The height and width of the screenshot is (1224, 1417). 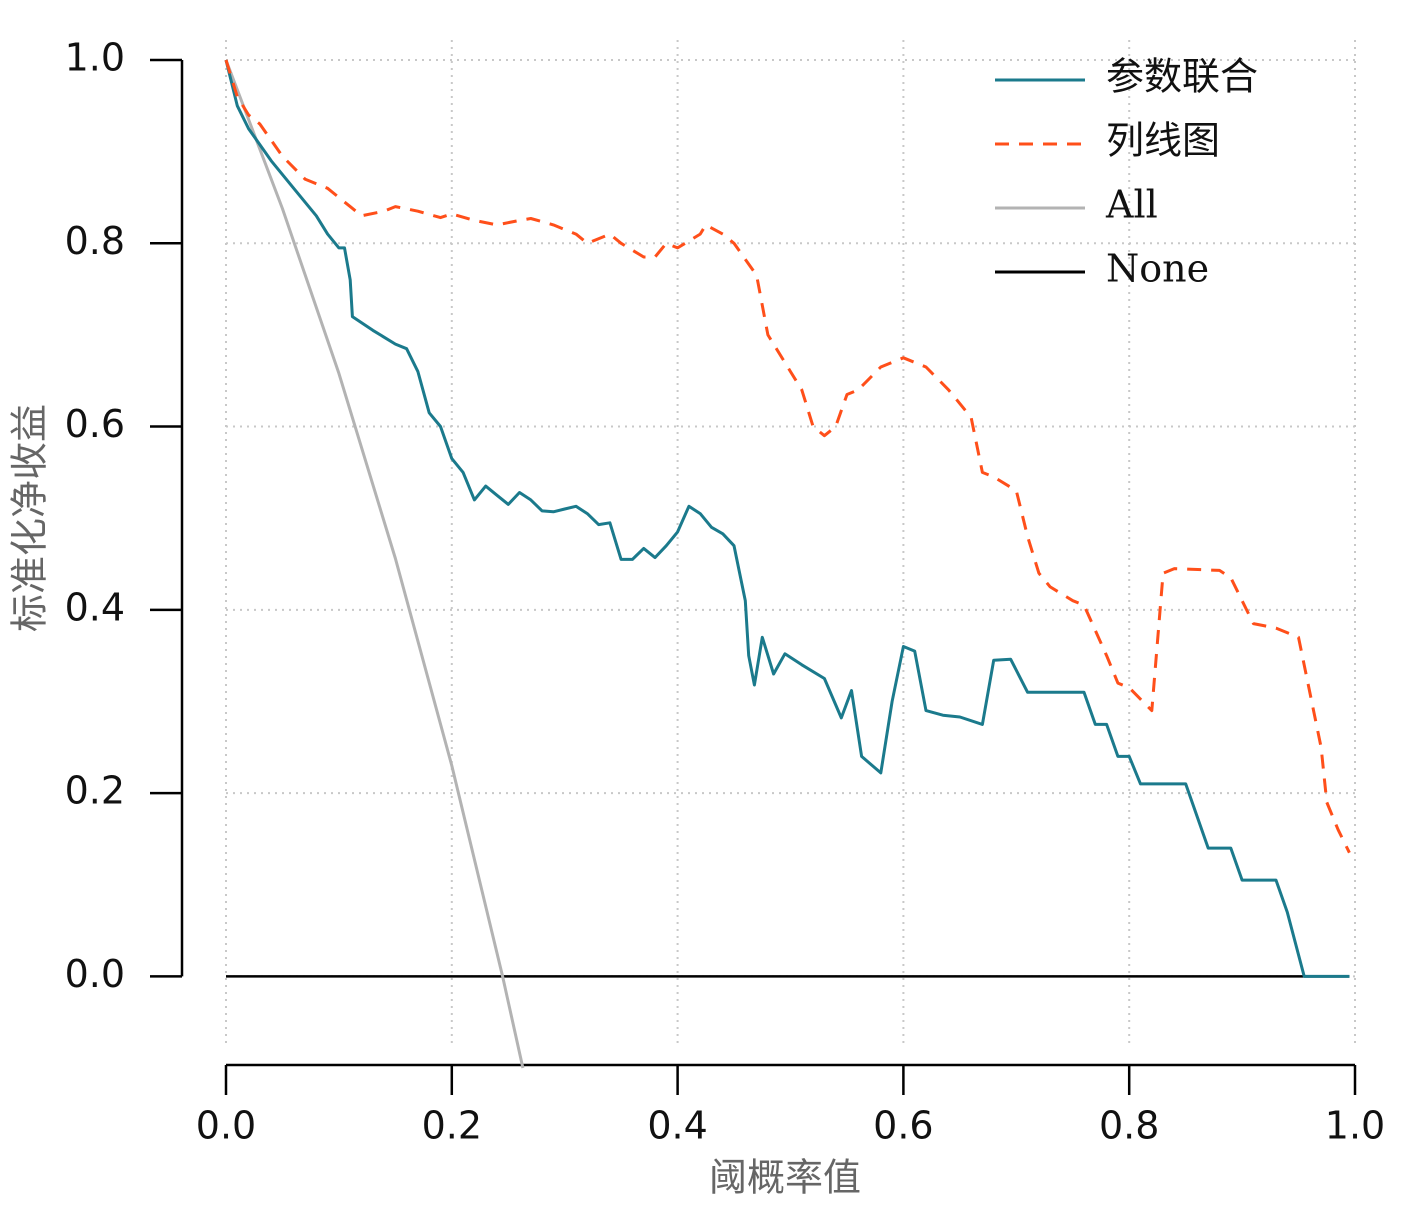 I want to click on legend-label: All, so click(x=1131, y=205).